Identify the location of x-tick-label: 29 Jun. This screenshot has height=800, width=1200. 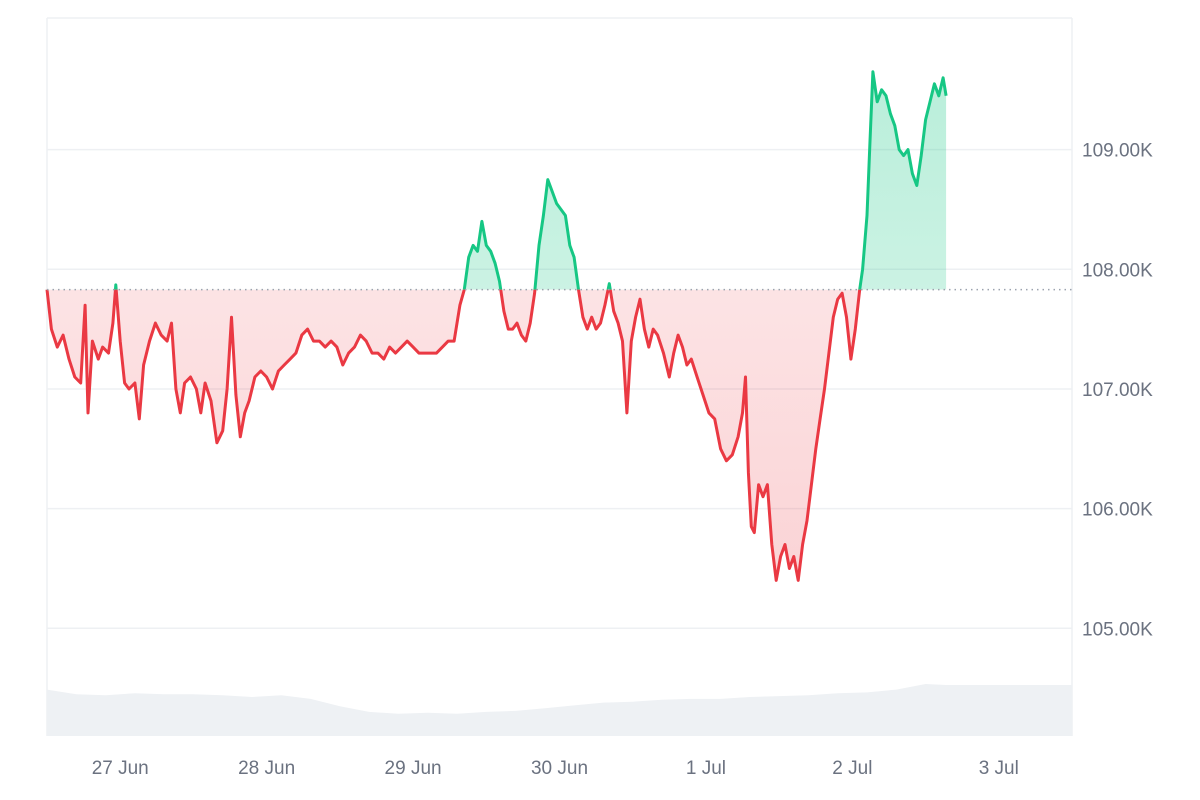
(413, 768).